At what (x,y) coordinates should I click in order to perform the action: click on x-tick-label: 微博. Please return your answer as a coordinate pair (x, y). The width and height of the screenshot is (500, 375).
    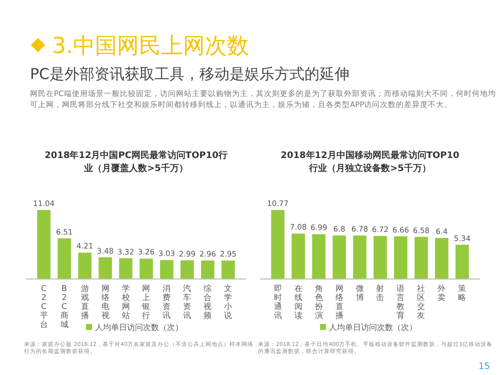
    Looking at the image, I should click on (360, 293).